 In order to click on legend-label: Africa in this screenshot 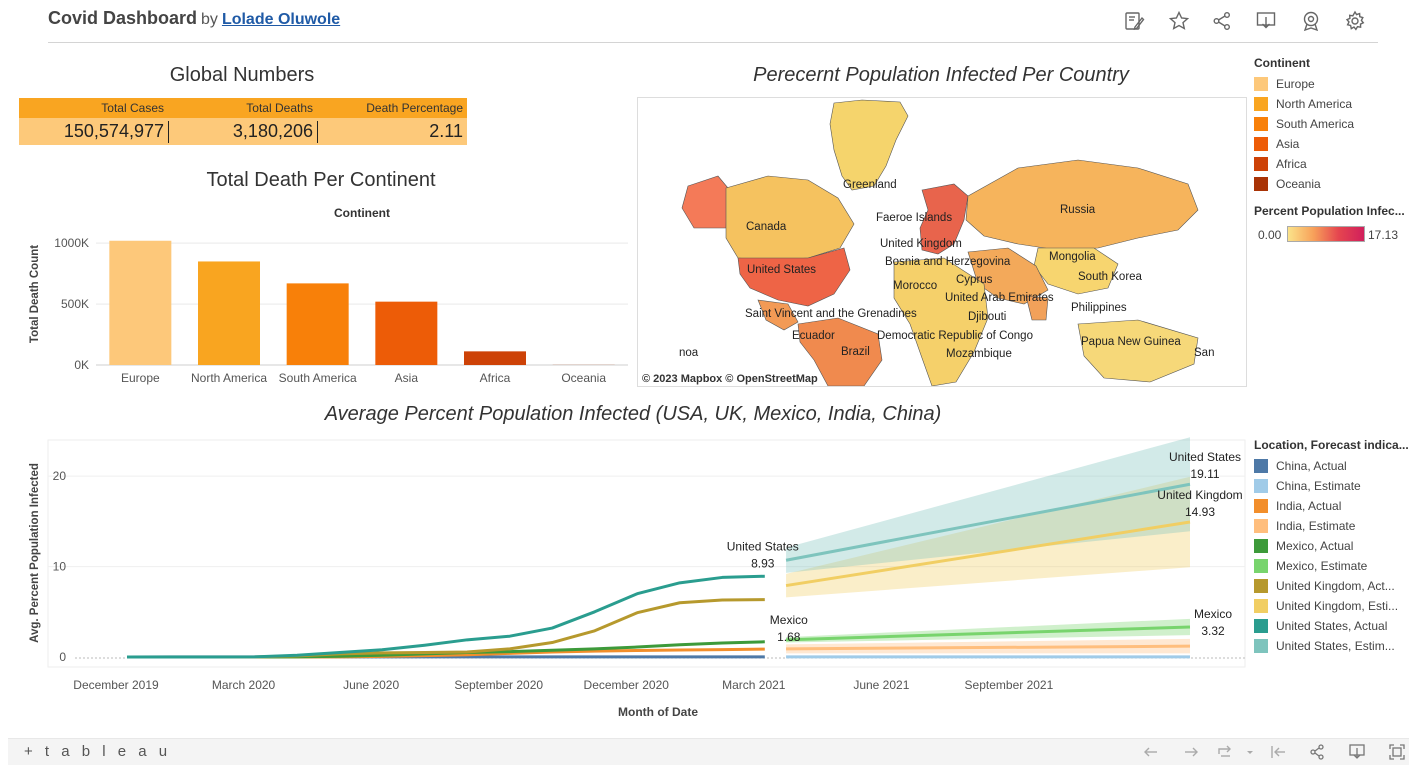, I will do `click(1291, 164)`.